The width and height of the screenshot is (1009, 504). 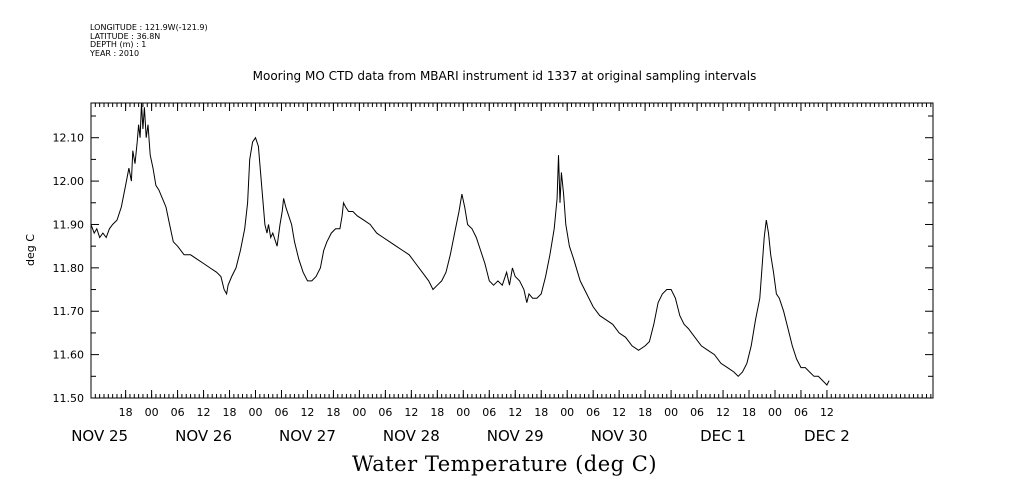 What do you see at coordinates (827, 436) in the screenshot?
I see `x-day-label: DEC 2` at bounding box center [827, 436].